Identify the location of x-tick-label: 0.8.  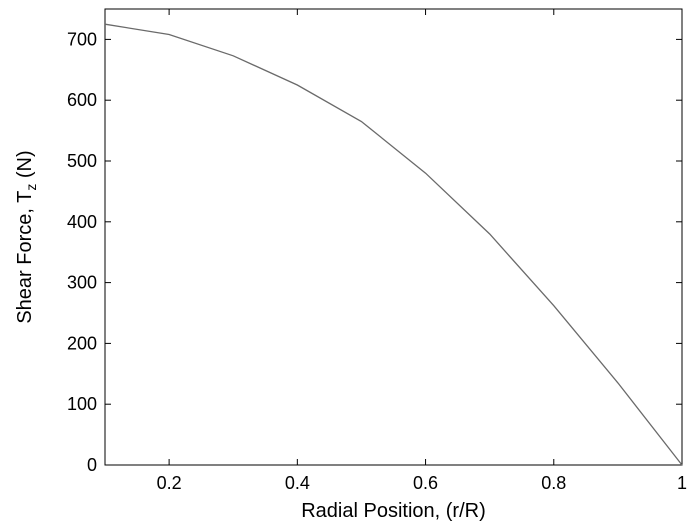
(553, 483).